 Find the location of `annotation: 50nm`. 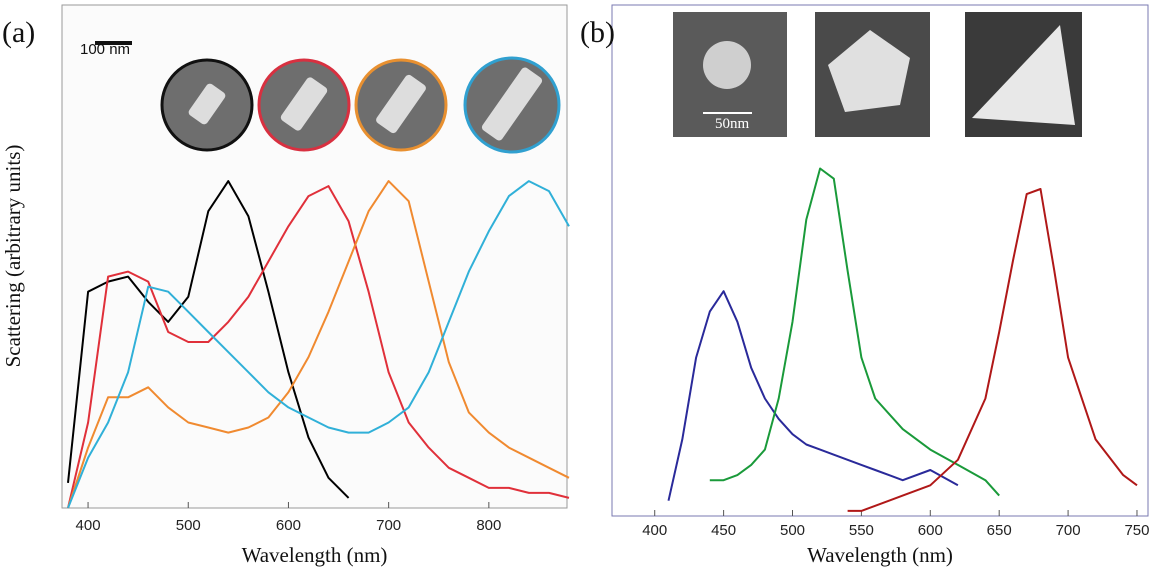

annotation: 50nm is located at coordinates (732, 124).